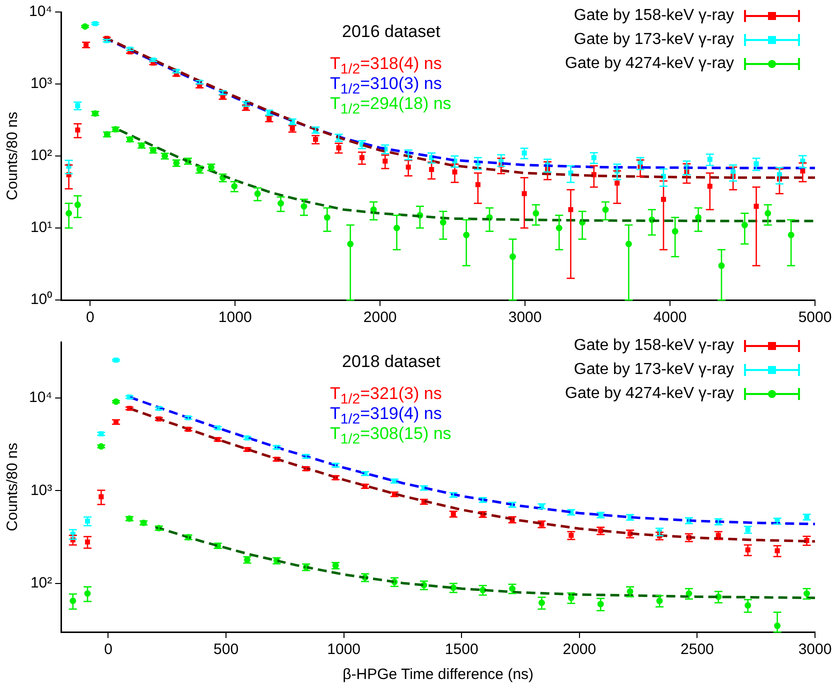  I want to click on y-tick-label: 10⁰, so click(41, 299).